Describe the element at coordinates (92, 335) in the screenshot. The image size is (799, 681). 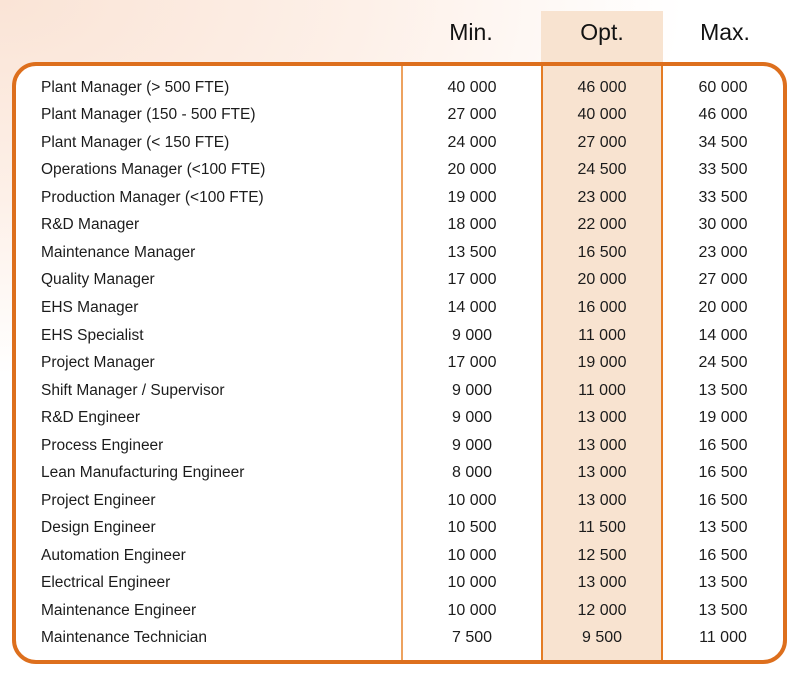
I see `row-label: EHS Specialist` at that location.